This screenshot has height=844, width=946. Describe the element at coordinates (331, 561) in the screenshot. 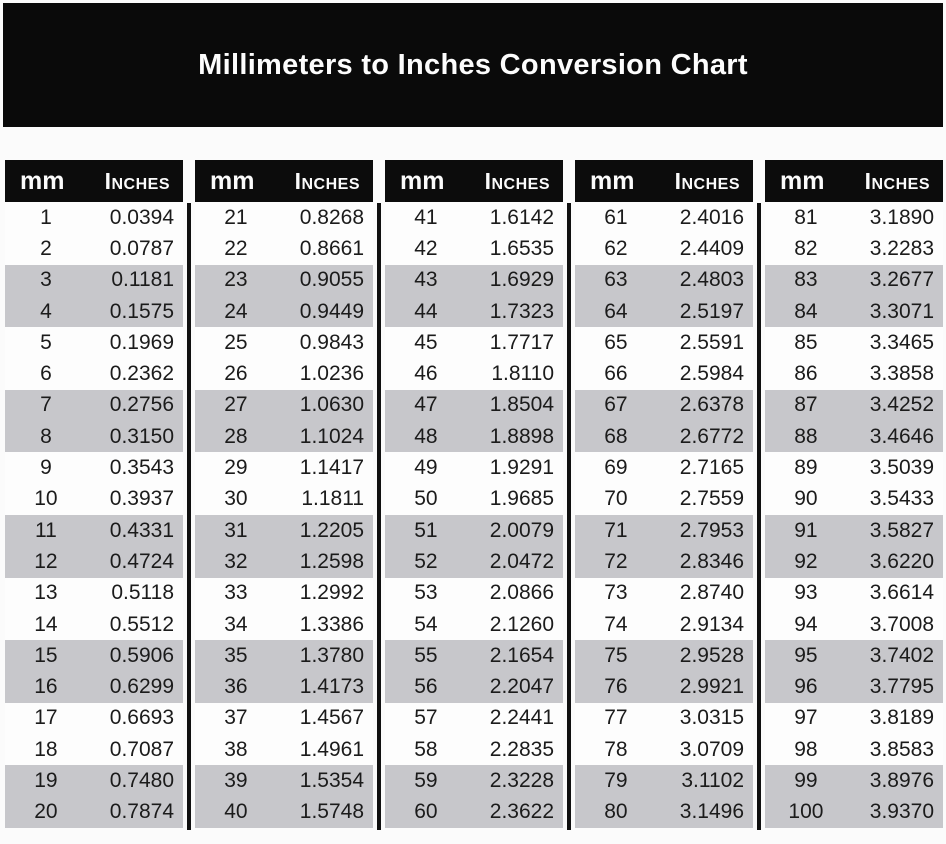

I see `inches-value: 1.2598` at that location.